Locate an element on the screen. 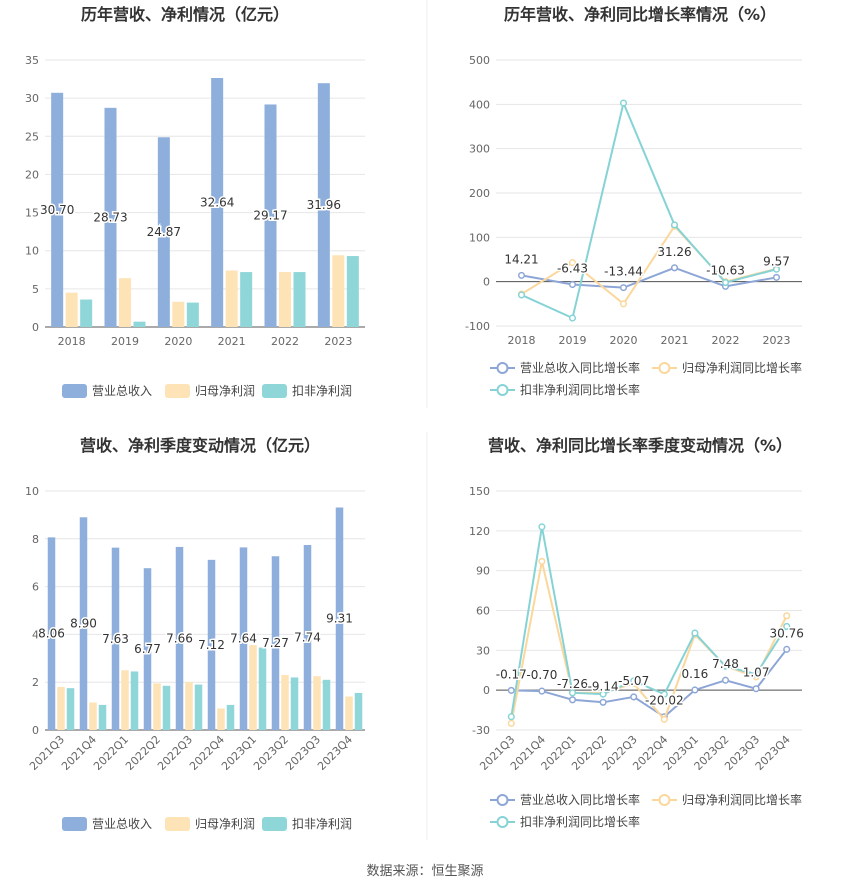  y-tick-label: 35 is located at coordinates (32, 60).